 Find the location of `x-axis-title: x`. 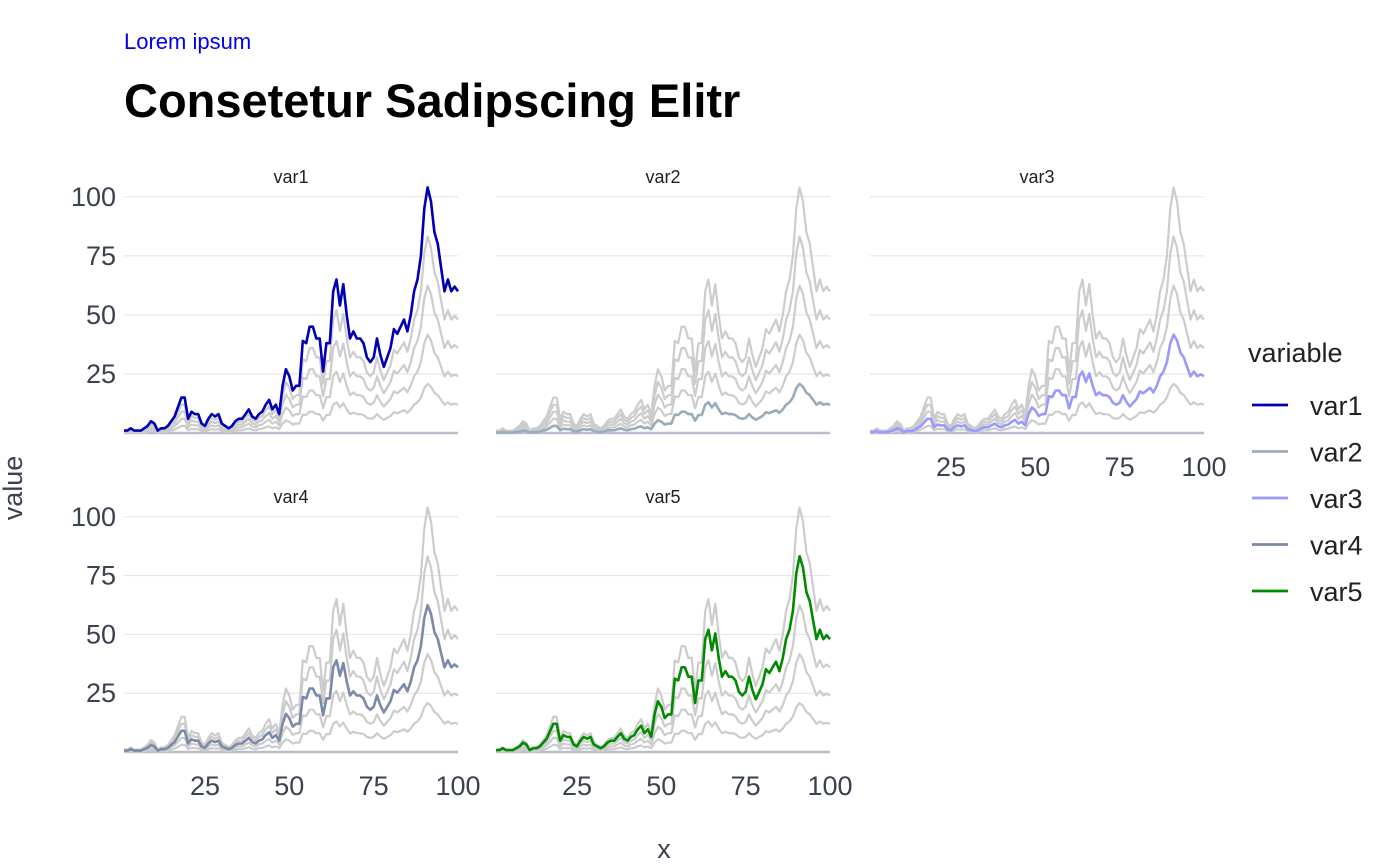

x-axis-title: x is located at coordinates (664, 849).